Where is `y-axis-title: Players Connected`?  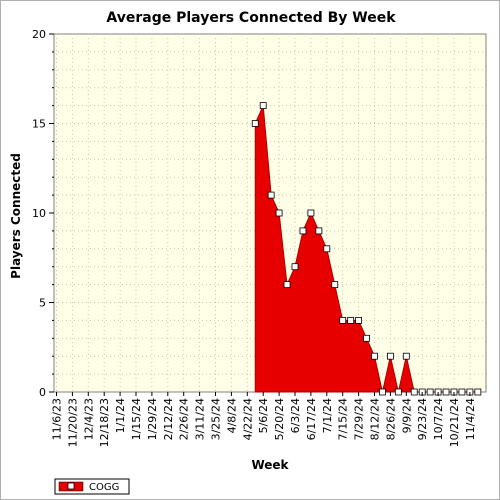 y-axis-title: Players Connected is located at coordinates (16, 216).